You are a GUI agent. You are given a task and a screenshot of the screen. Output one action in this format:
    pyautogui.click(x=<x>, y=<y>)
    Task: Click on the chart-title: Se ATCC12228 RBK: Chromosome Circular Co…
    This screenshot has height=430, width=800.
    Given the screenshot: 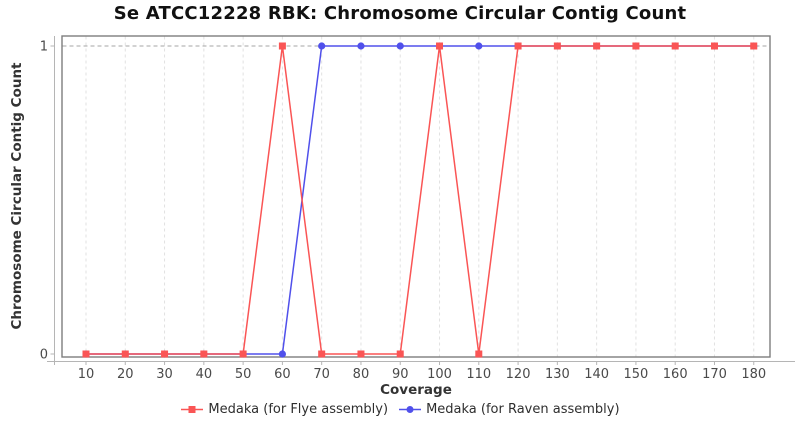 What is the action you would take?
    pyautogui.click(x=400, y=13)
    